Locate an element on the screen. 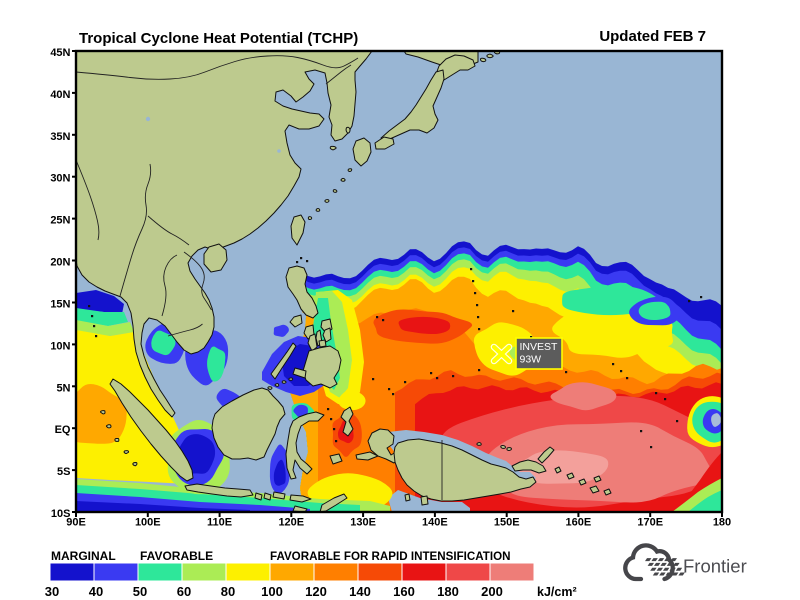  svg-text: 40 is located at coordinates (96, 591).